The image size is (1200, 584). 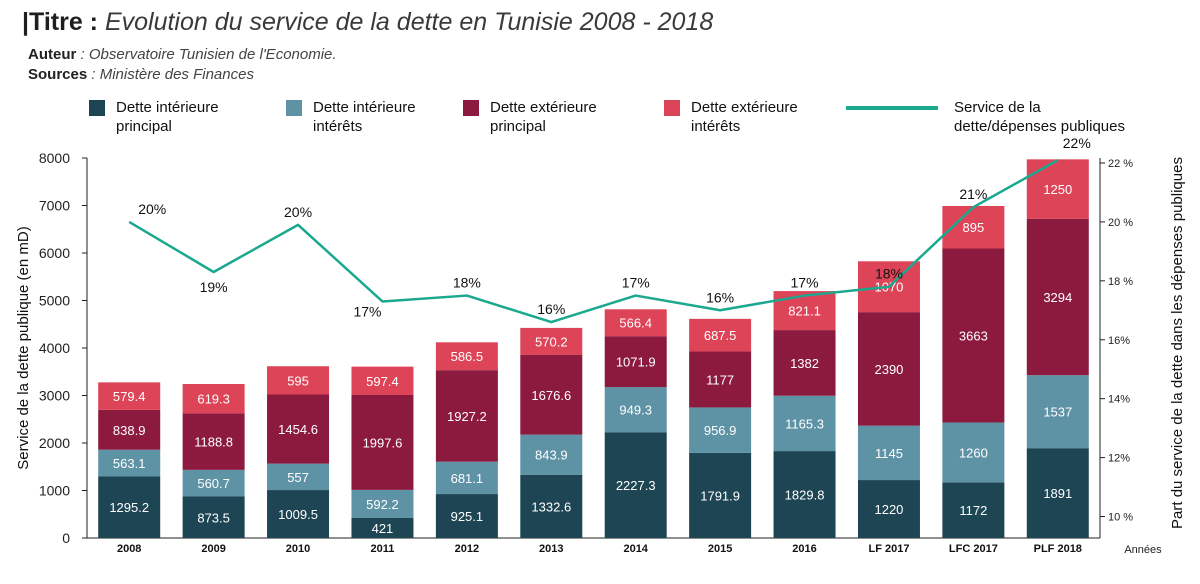 I want to click on bar-value-label: 1145, so click(x=889, y=453).